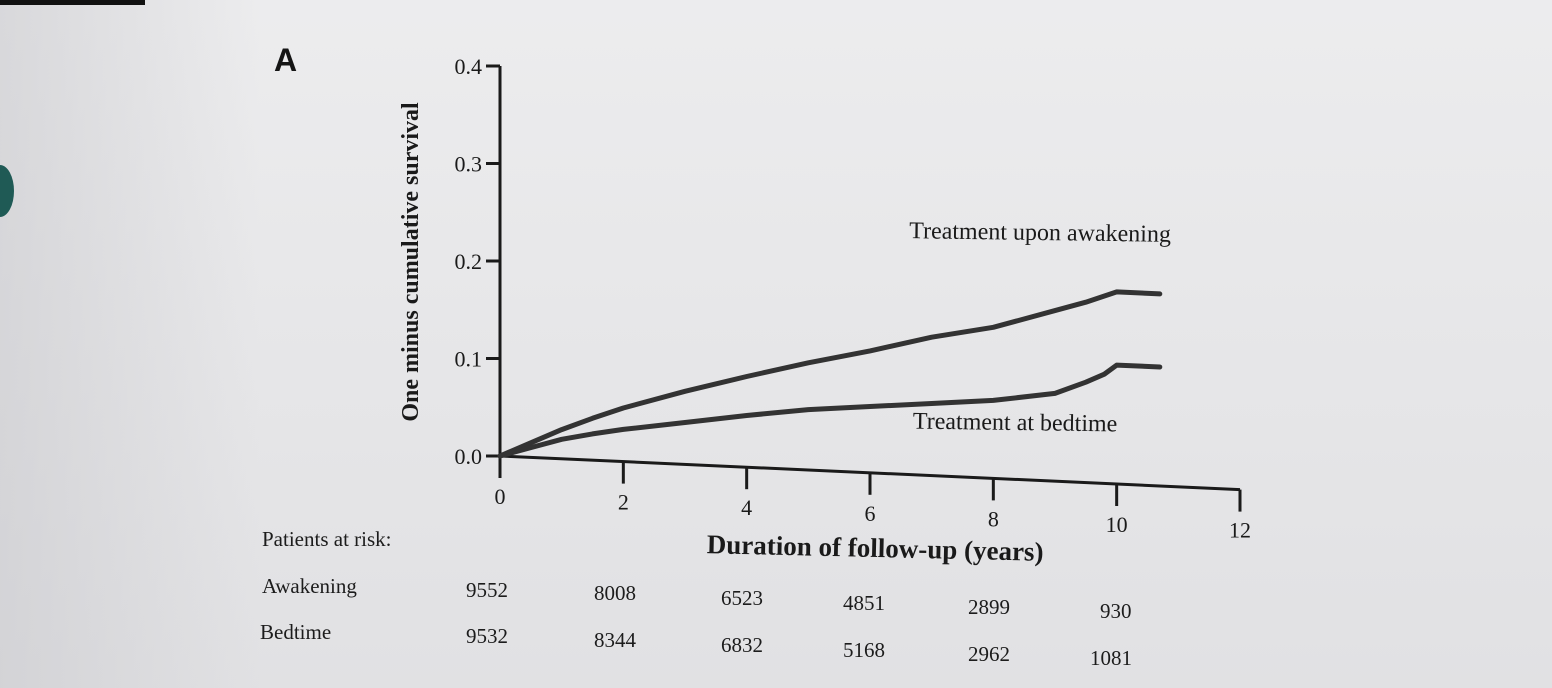 This screenshot has width=1552, height=688. What do you see at coordinates (469, 66) in the screenshot?
I see `y-tick-label: 0.4` at bounding box center [469, 66].